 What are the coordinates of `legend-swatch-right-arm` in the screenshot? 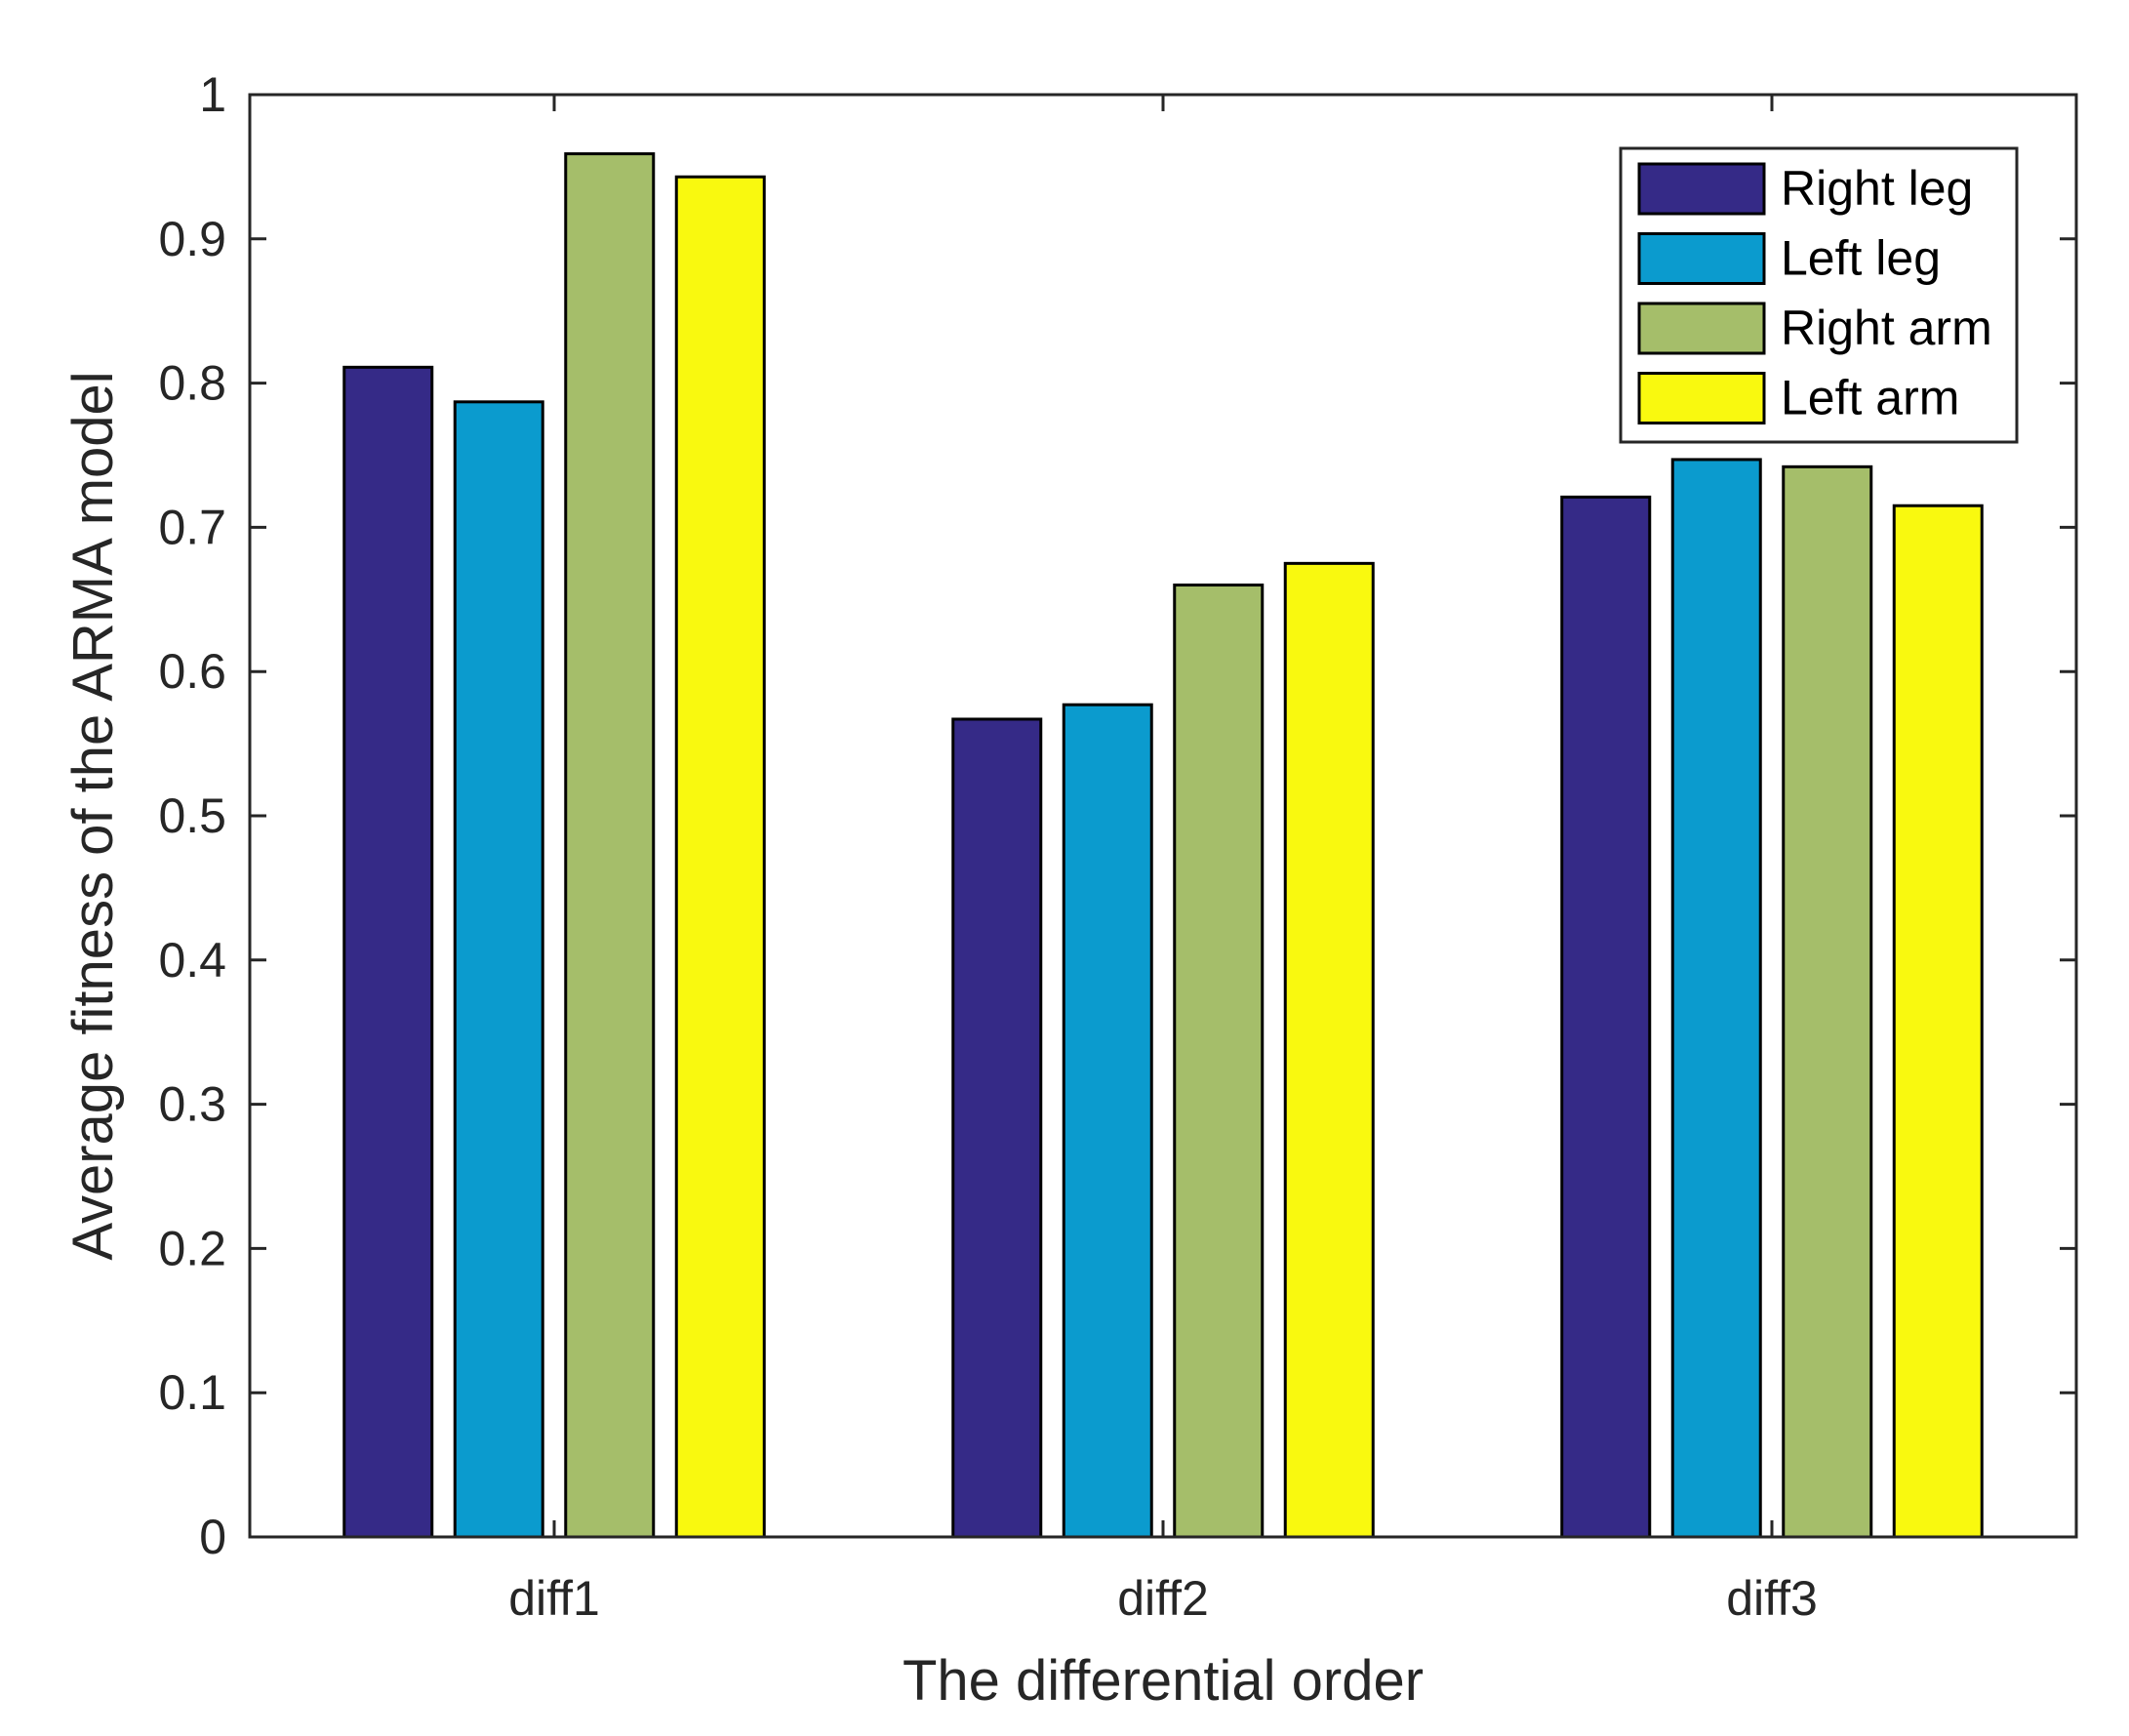 It's located at (1701, 328).